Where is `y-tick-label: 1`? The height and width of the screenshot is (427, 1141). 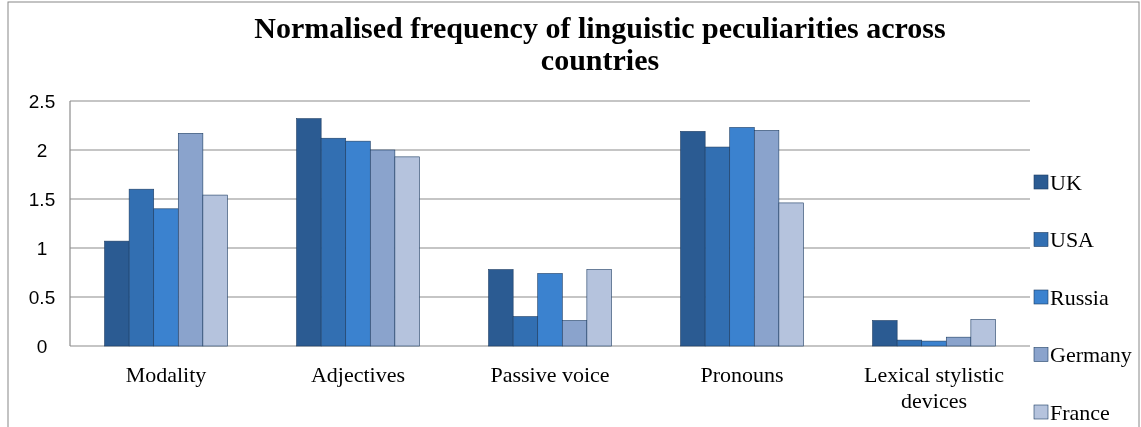
y-tick-label: 1 is located at coordinates (42, 248).